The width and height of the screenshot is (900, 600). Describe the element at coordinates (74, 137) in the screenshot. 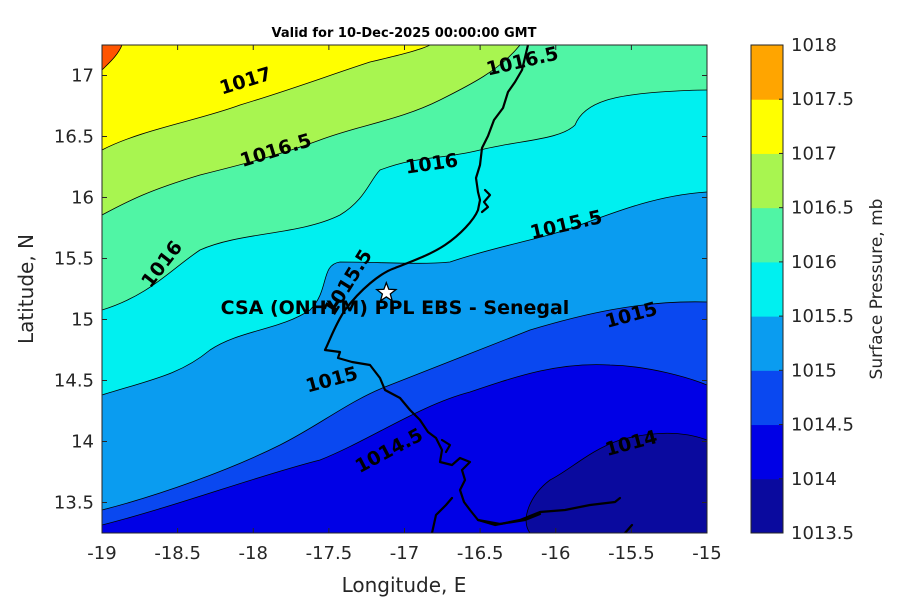

I see `y-tick-label: 16.5` at that location.